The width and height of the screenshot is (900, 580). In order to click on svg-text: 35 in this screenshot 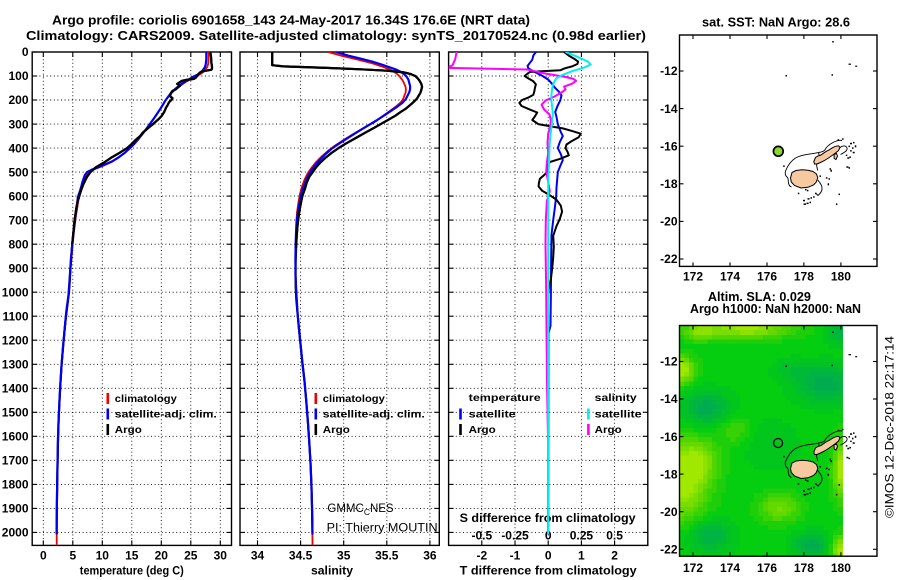, I will do `click(344, 556)`.